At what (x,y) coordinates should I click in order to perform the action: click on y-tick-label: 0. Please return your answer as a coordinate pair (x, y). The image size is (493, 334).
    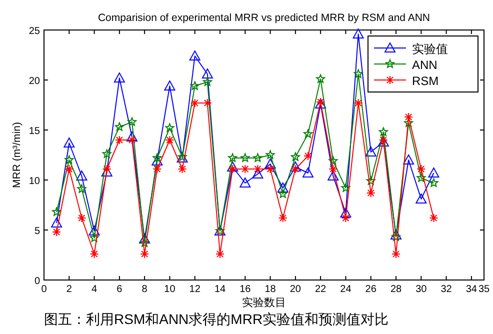
    Looking at the image, I should click on (37, 281).